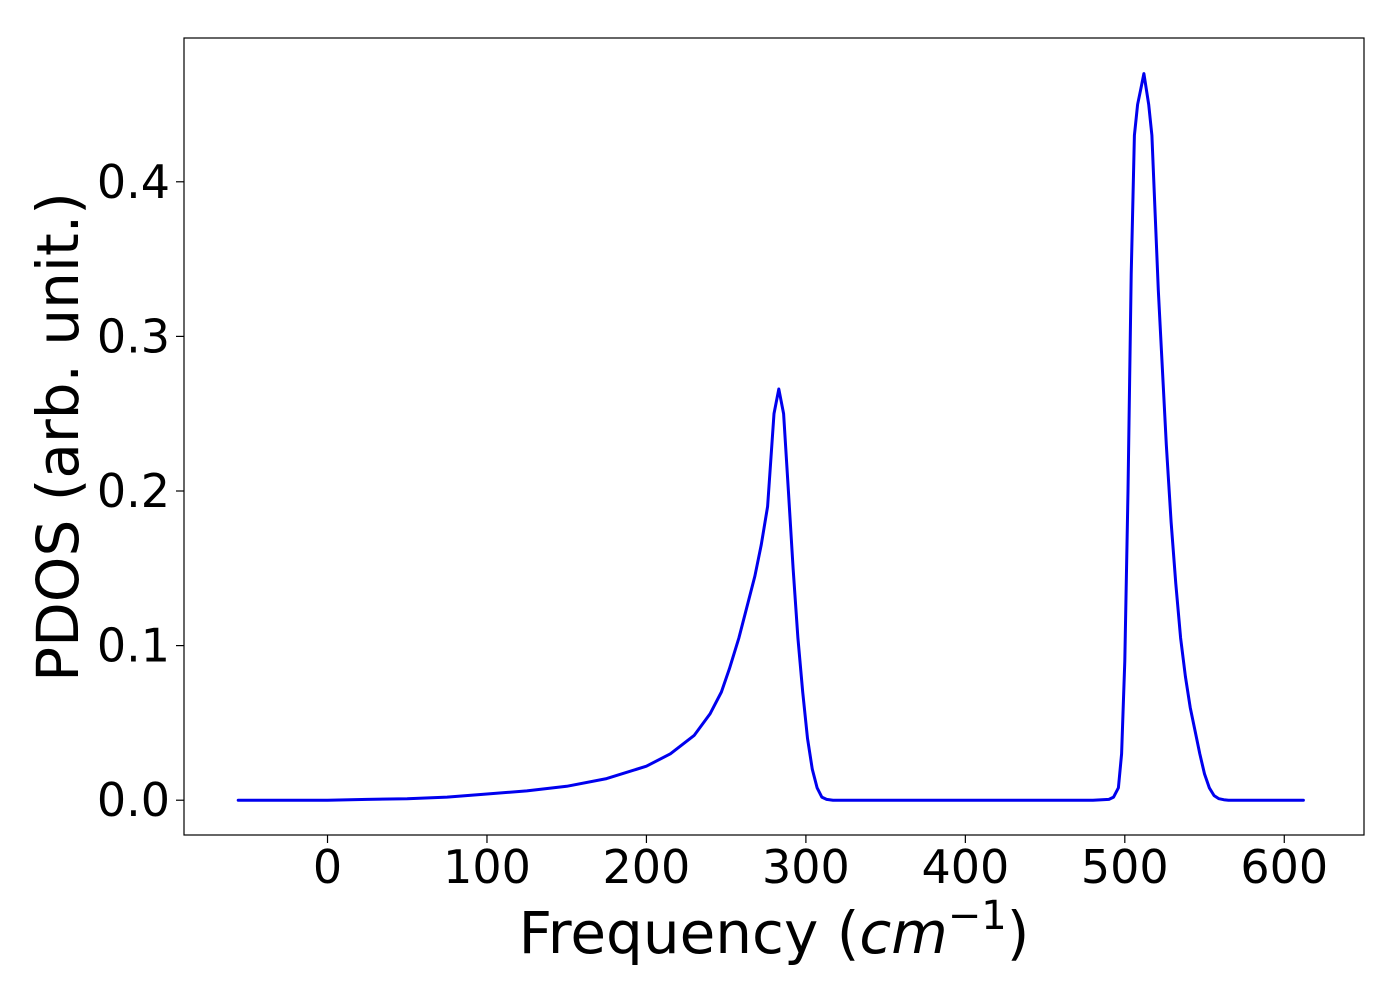  I want to click on x-tick-label: 200, so click(647, 867).